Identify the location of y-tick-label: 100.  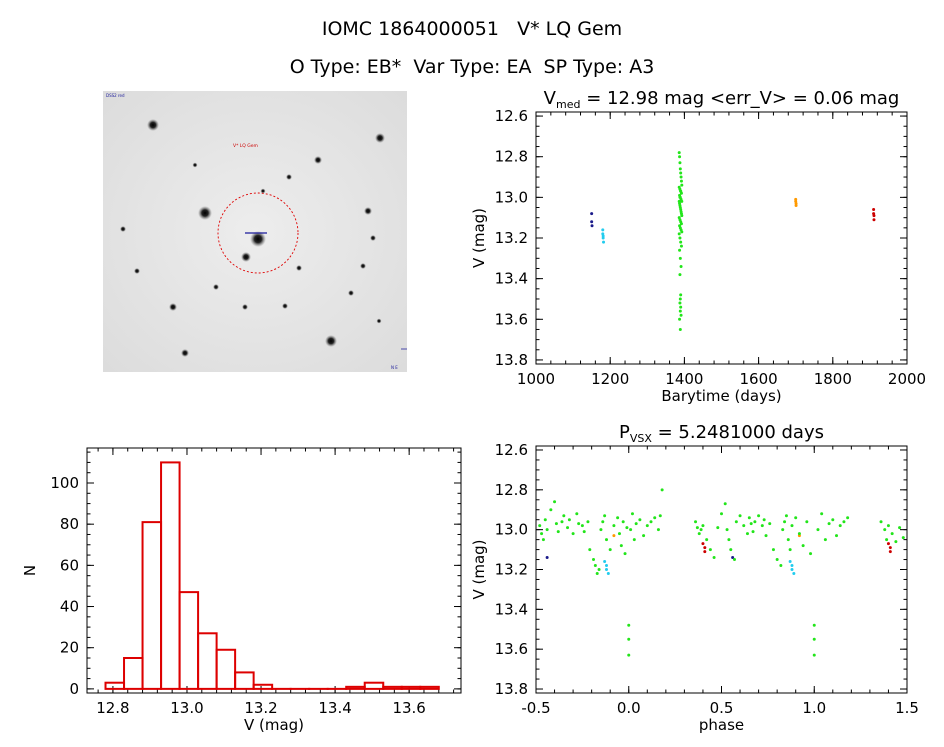
(64, 483).